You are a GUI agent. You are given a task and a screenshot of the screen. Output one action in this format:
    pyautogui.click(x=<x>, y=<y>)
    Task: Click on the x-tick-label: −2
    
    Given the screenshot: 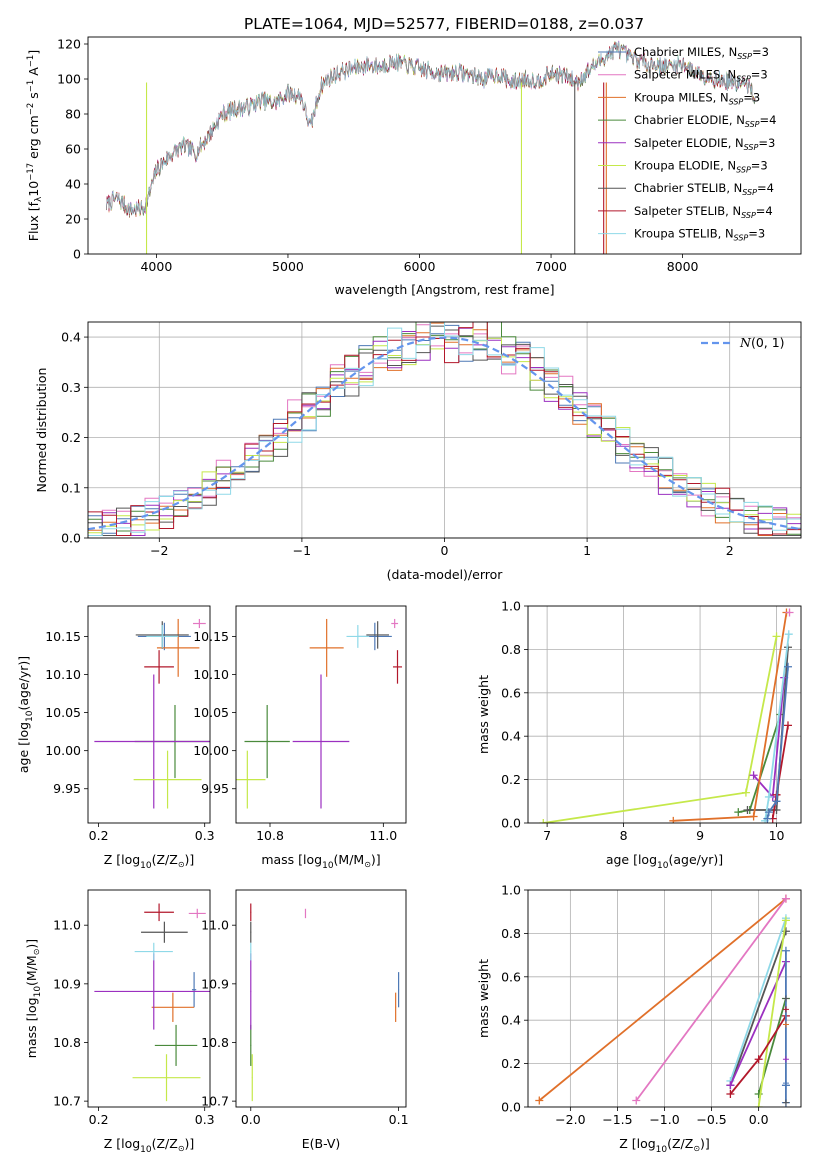 What is the action you would take?
    pyautogui.click(x=159, y=550)
    